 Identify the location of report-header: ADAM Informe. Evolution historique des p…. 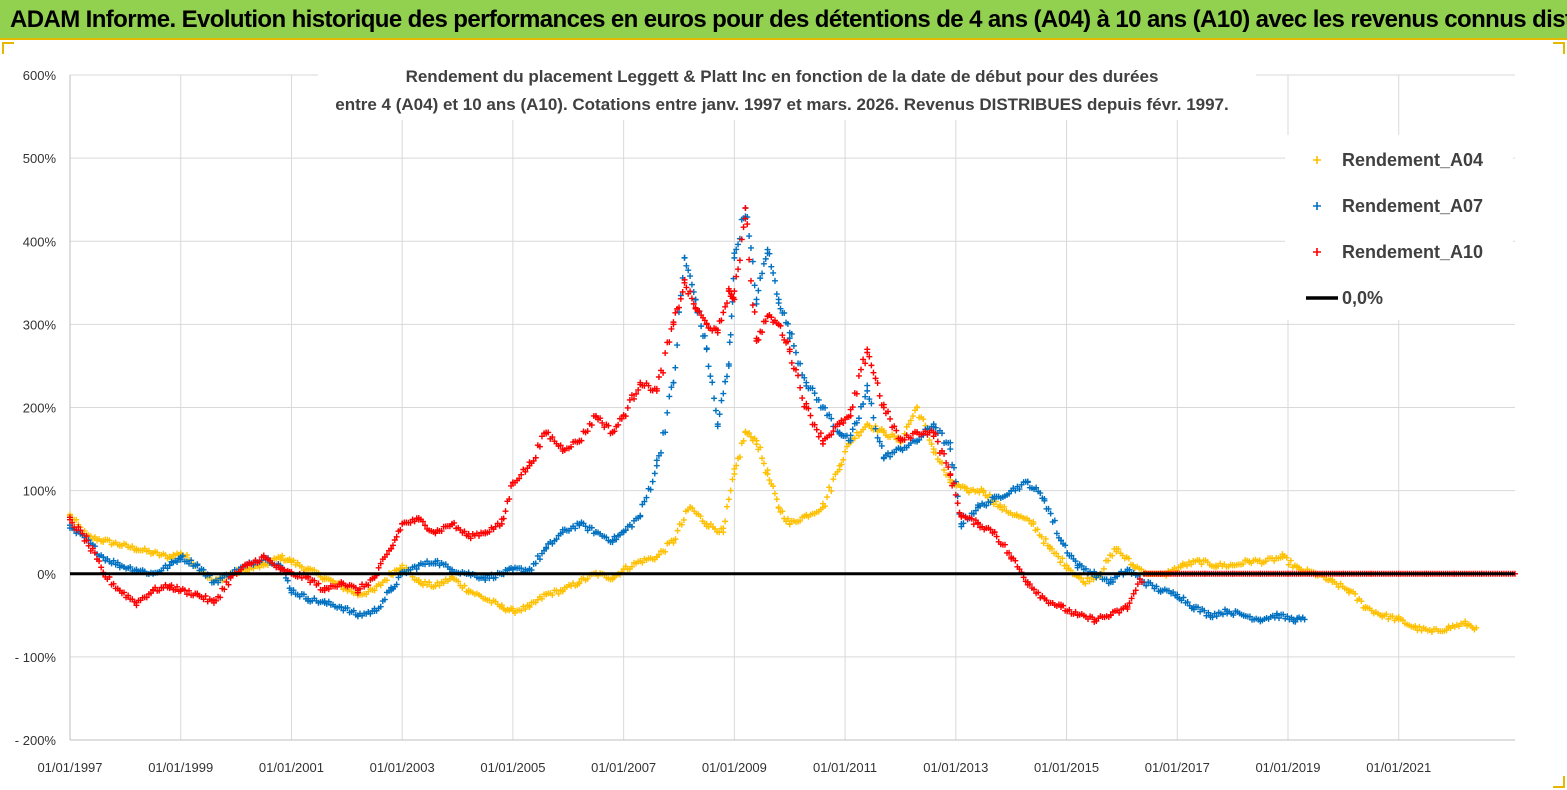
(783, 20).